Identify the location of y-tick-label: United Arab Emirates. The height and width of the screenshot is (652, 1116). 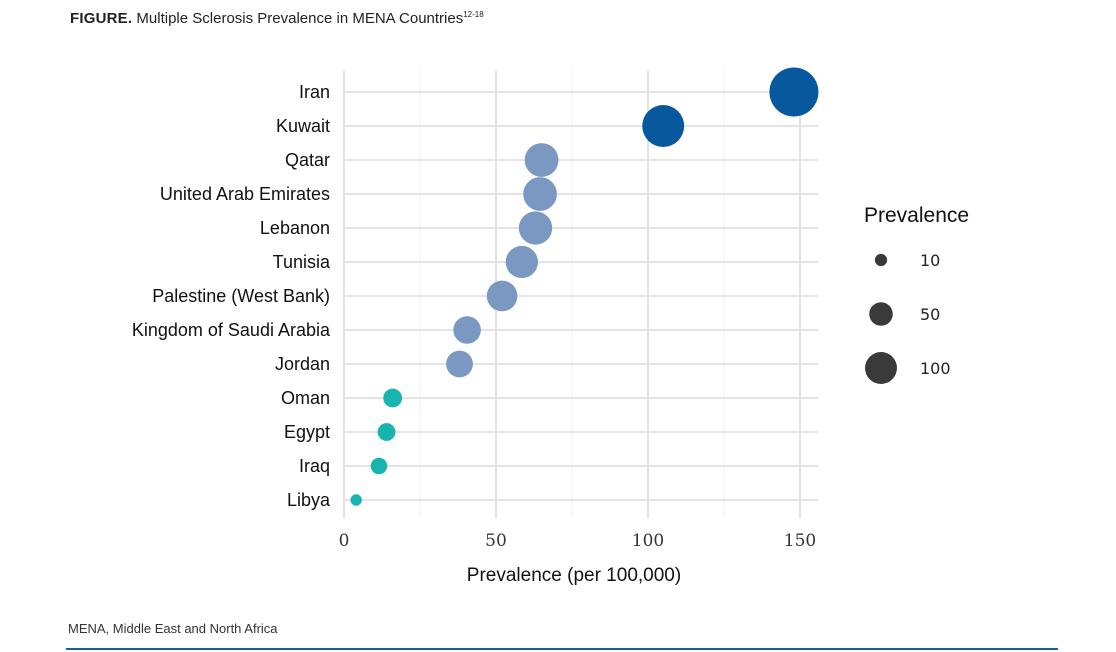
(245, 194).